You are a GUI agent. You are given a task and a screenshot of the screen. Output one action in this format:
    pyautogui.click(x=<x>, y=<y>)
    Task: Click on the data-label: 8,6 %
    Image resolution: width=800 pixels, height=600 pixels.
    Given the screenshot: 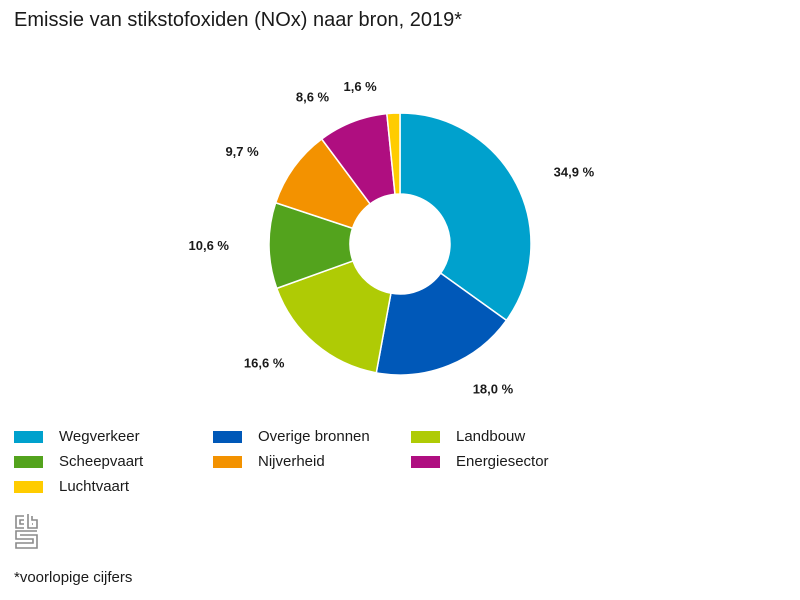 What is the action you would take?
    pyautogui.click(x=313, y=97)
    